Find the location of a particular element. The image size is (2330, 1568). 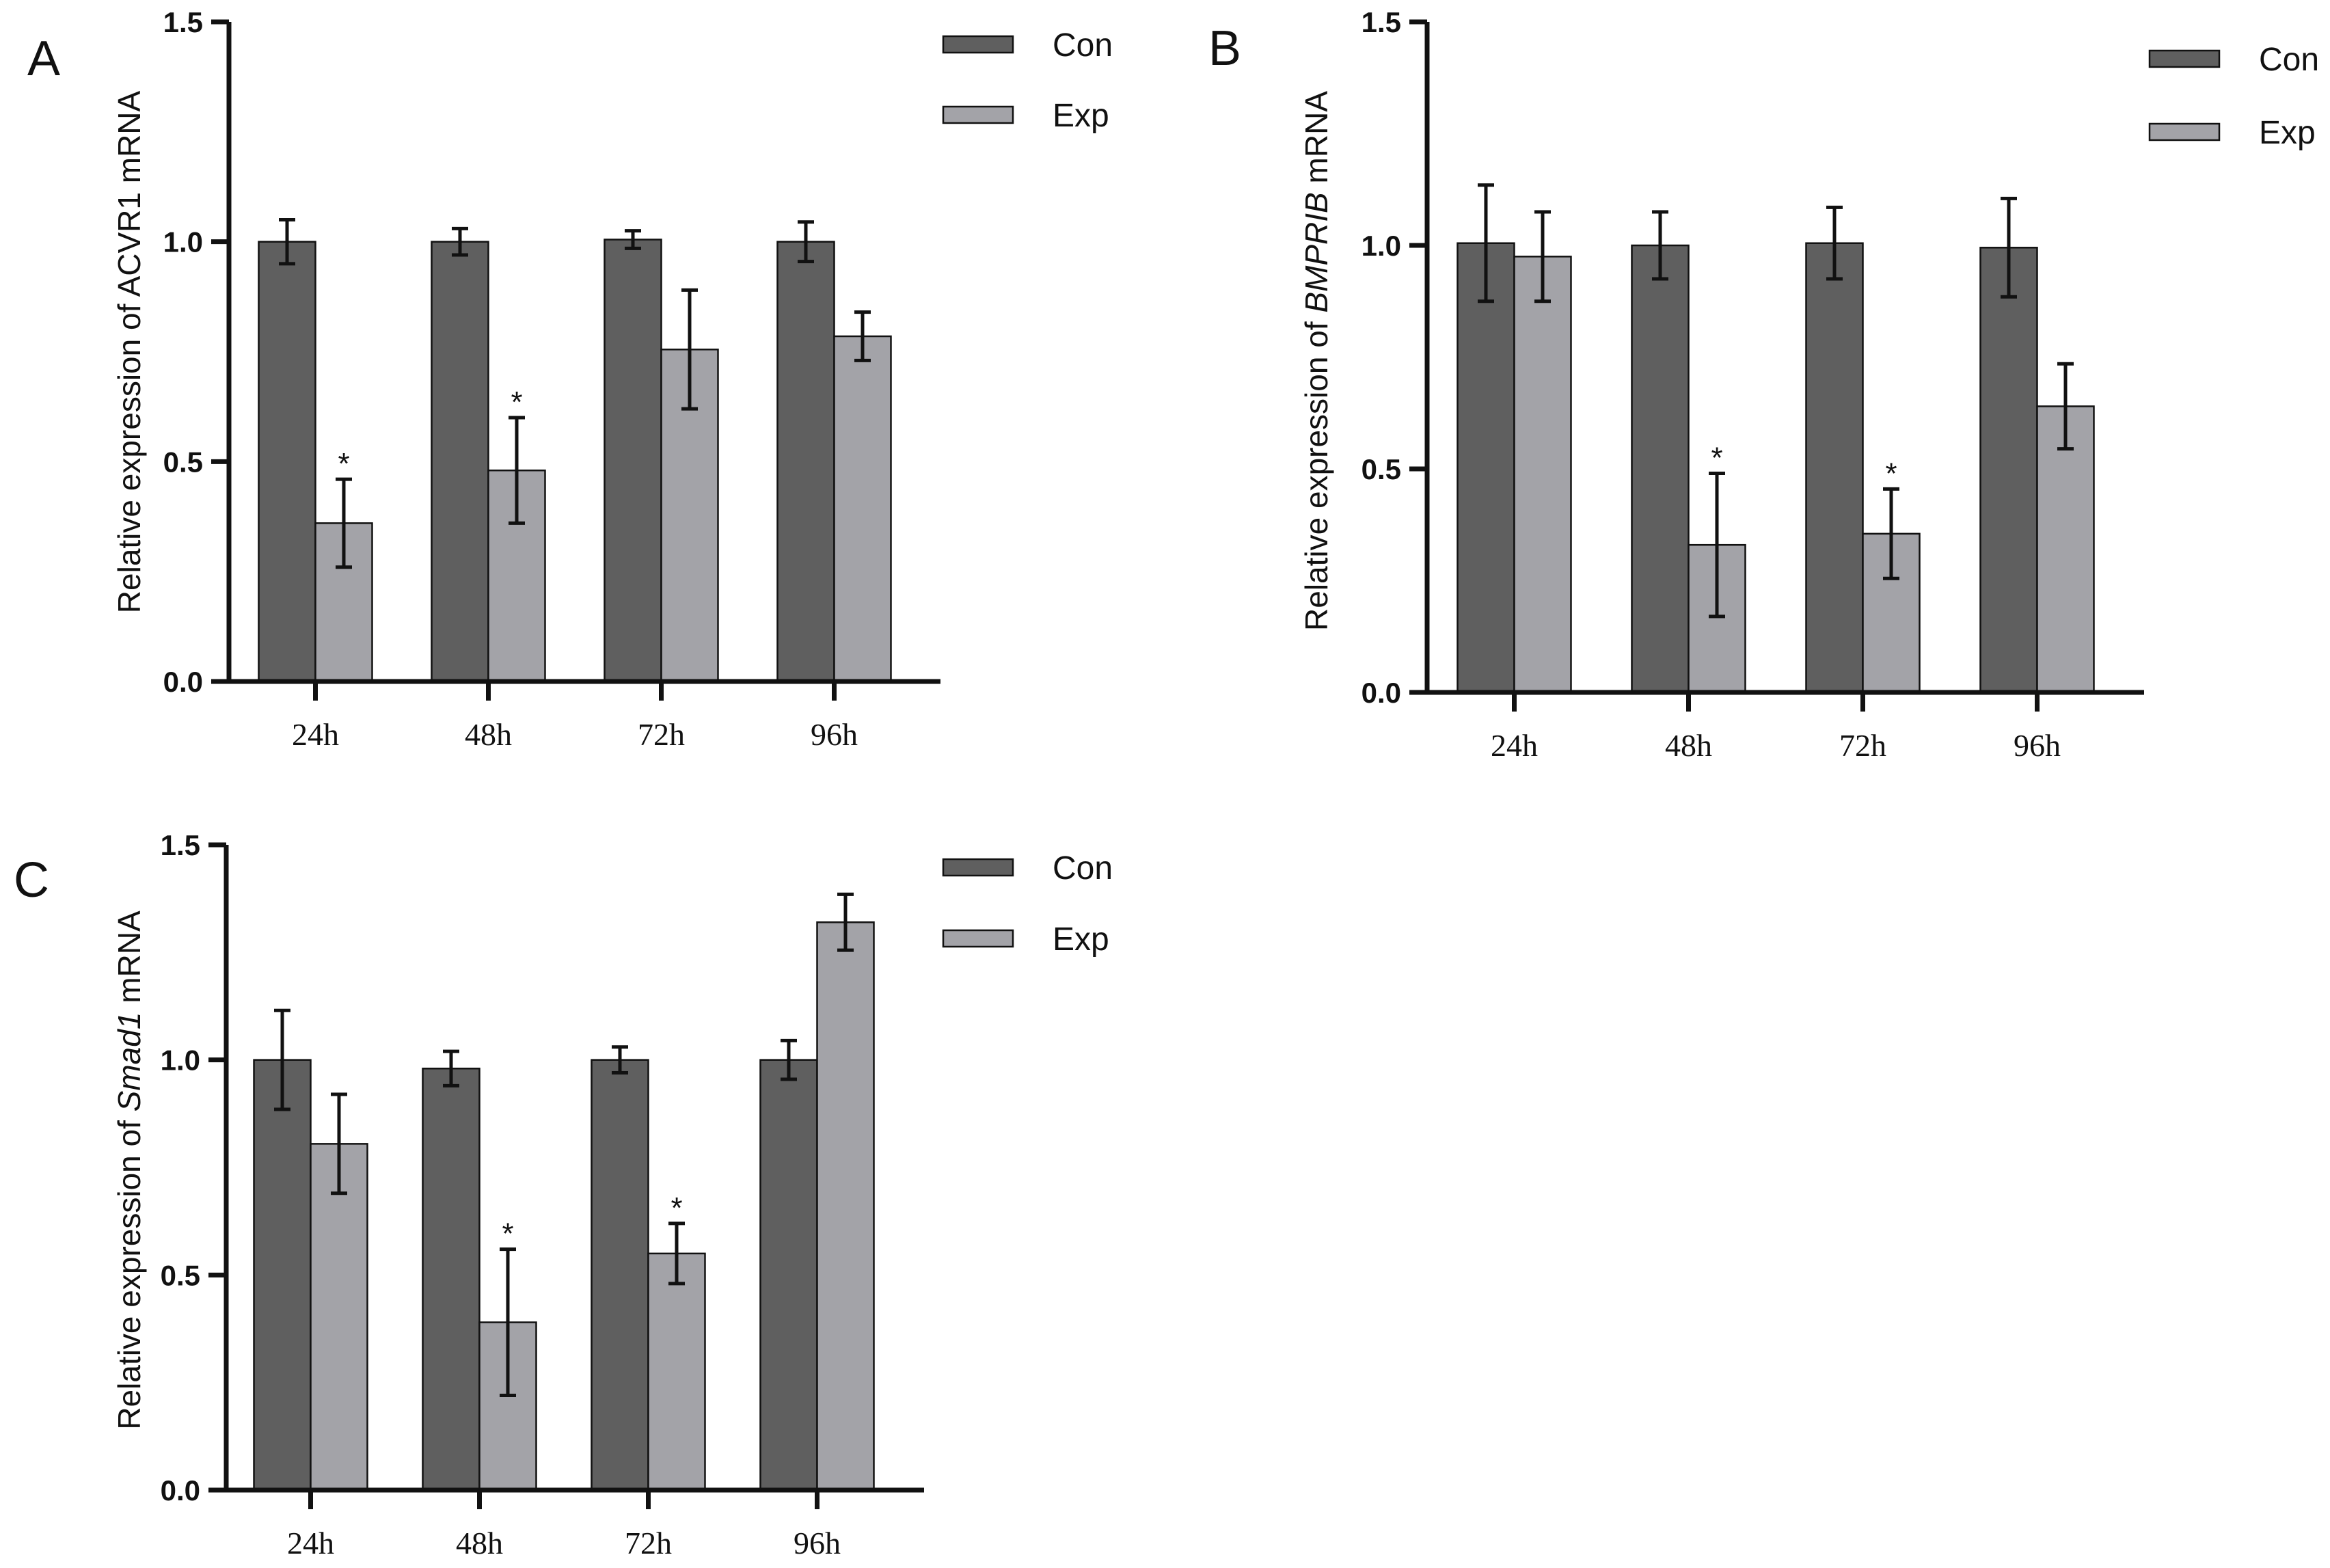

y-axis-label-part: BMPRIB is located at coordinates (1316, 252).